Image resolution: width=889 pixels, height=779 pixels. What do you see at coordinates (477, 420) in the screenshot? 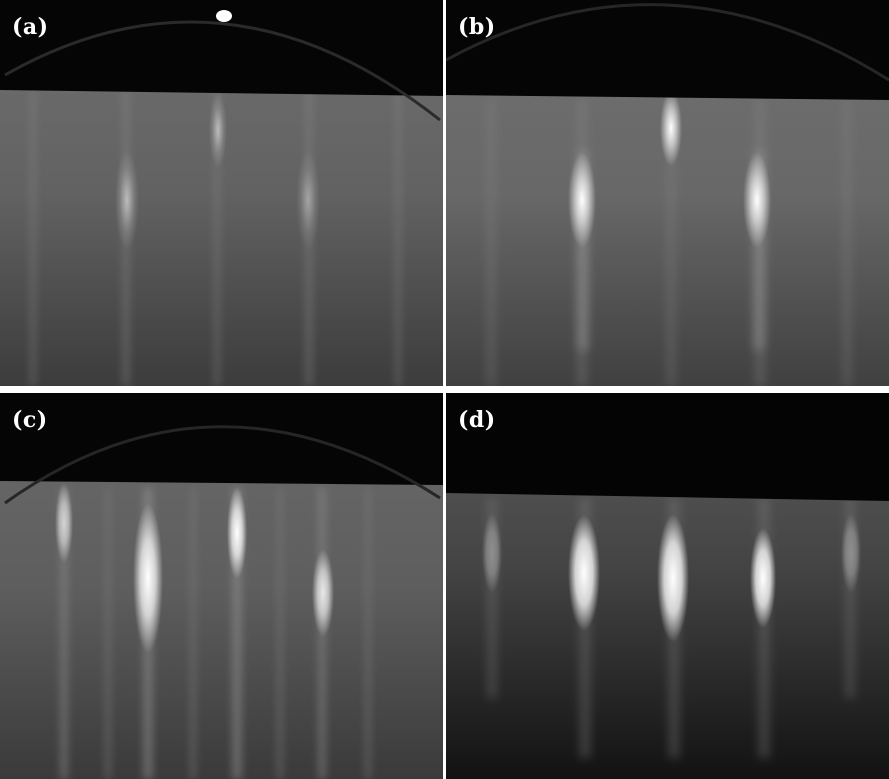
I see `panel-label-d: (d)` at bounding box center [477, 420].